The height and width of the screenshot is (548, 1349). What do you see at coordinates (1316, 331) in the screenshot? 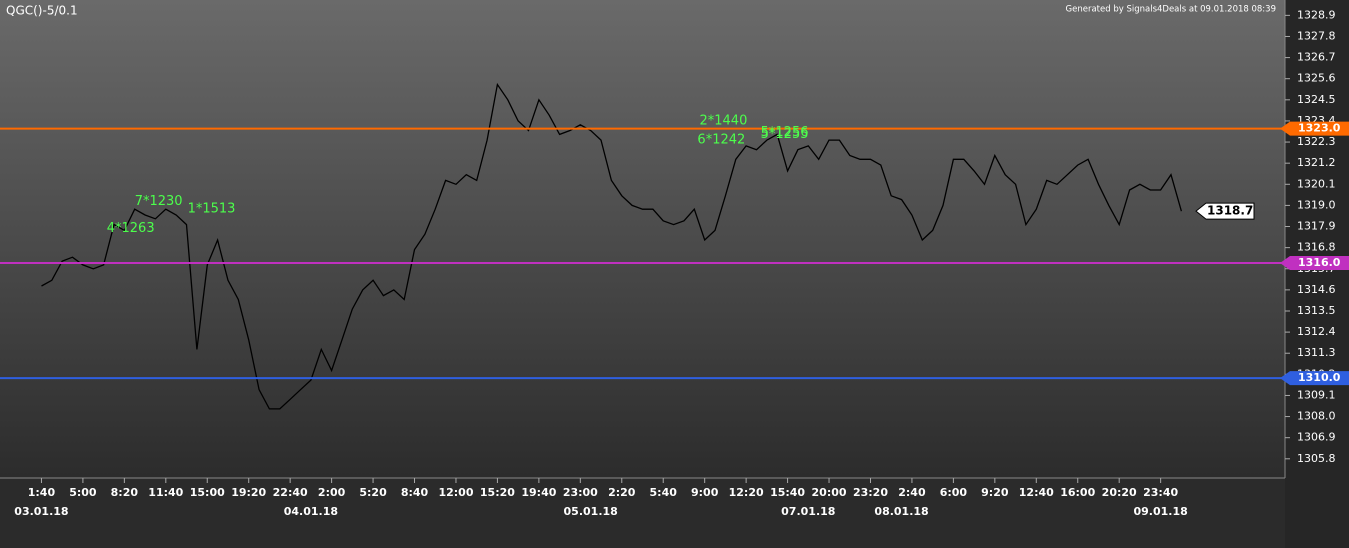
I see `y-tick-label: 1312.4` at bounding box center [1316, 331].